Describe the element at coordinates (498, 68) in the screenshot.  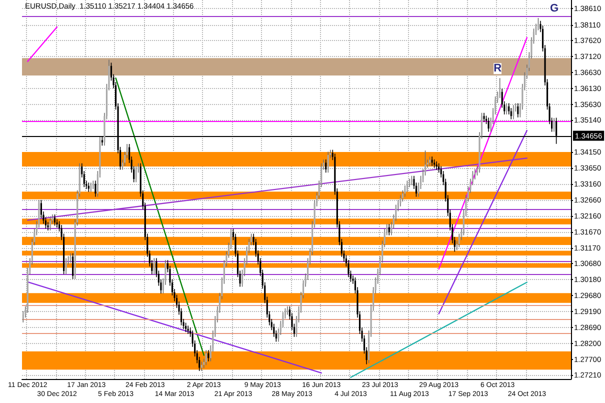
I see `annotation: R` at that location.